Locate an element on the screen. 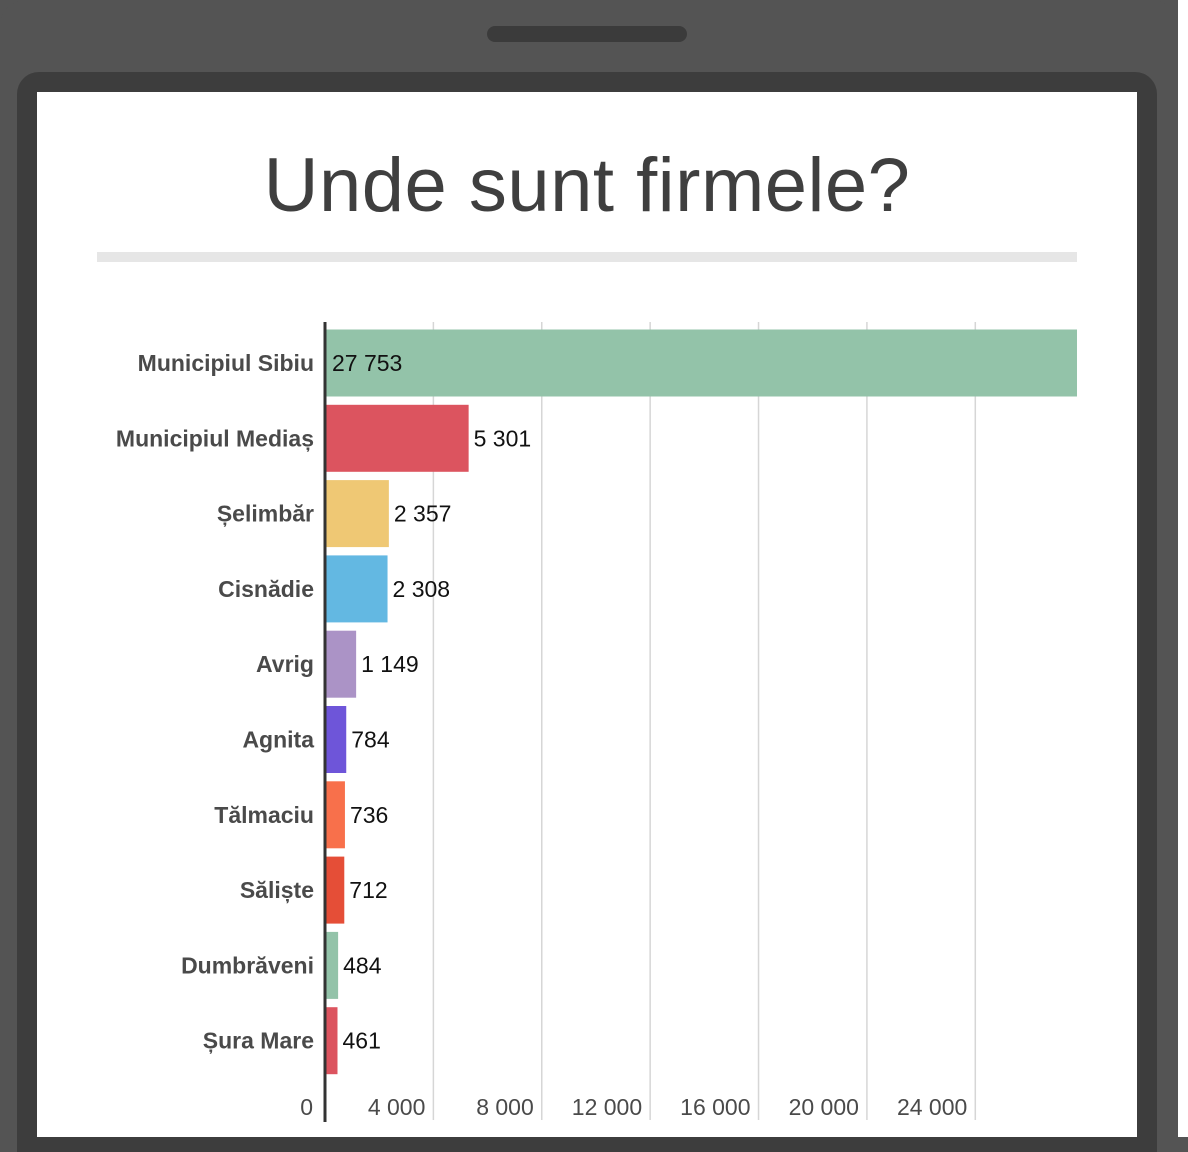 The height and width of the screenshot is (1152, 1188). category-label: Municipiul Sibiu is located at coordinates (226, 363).